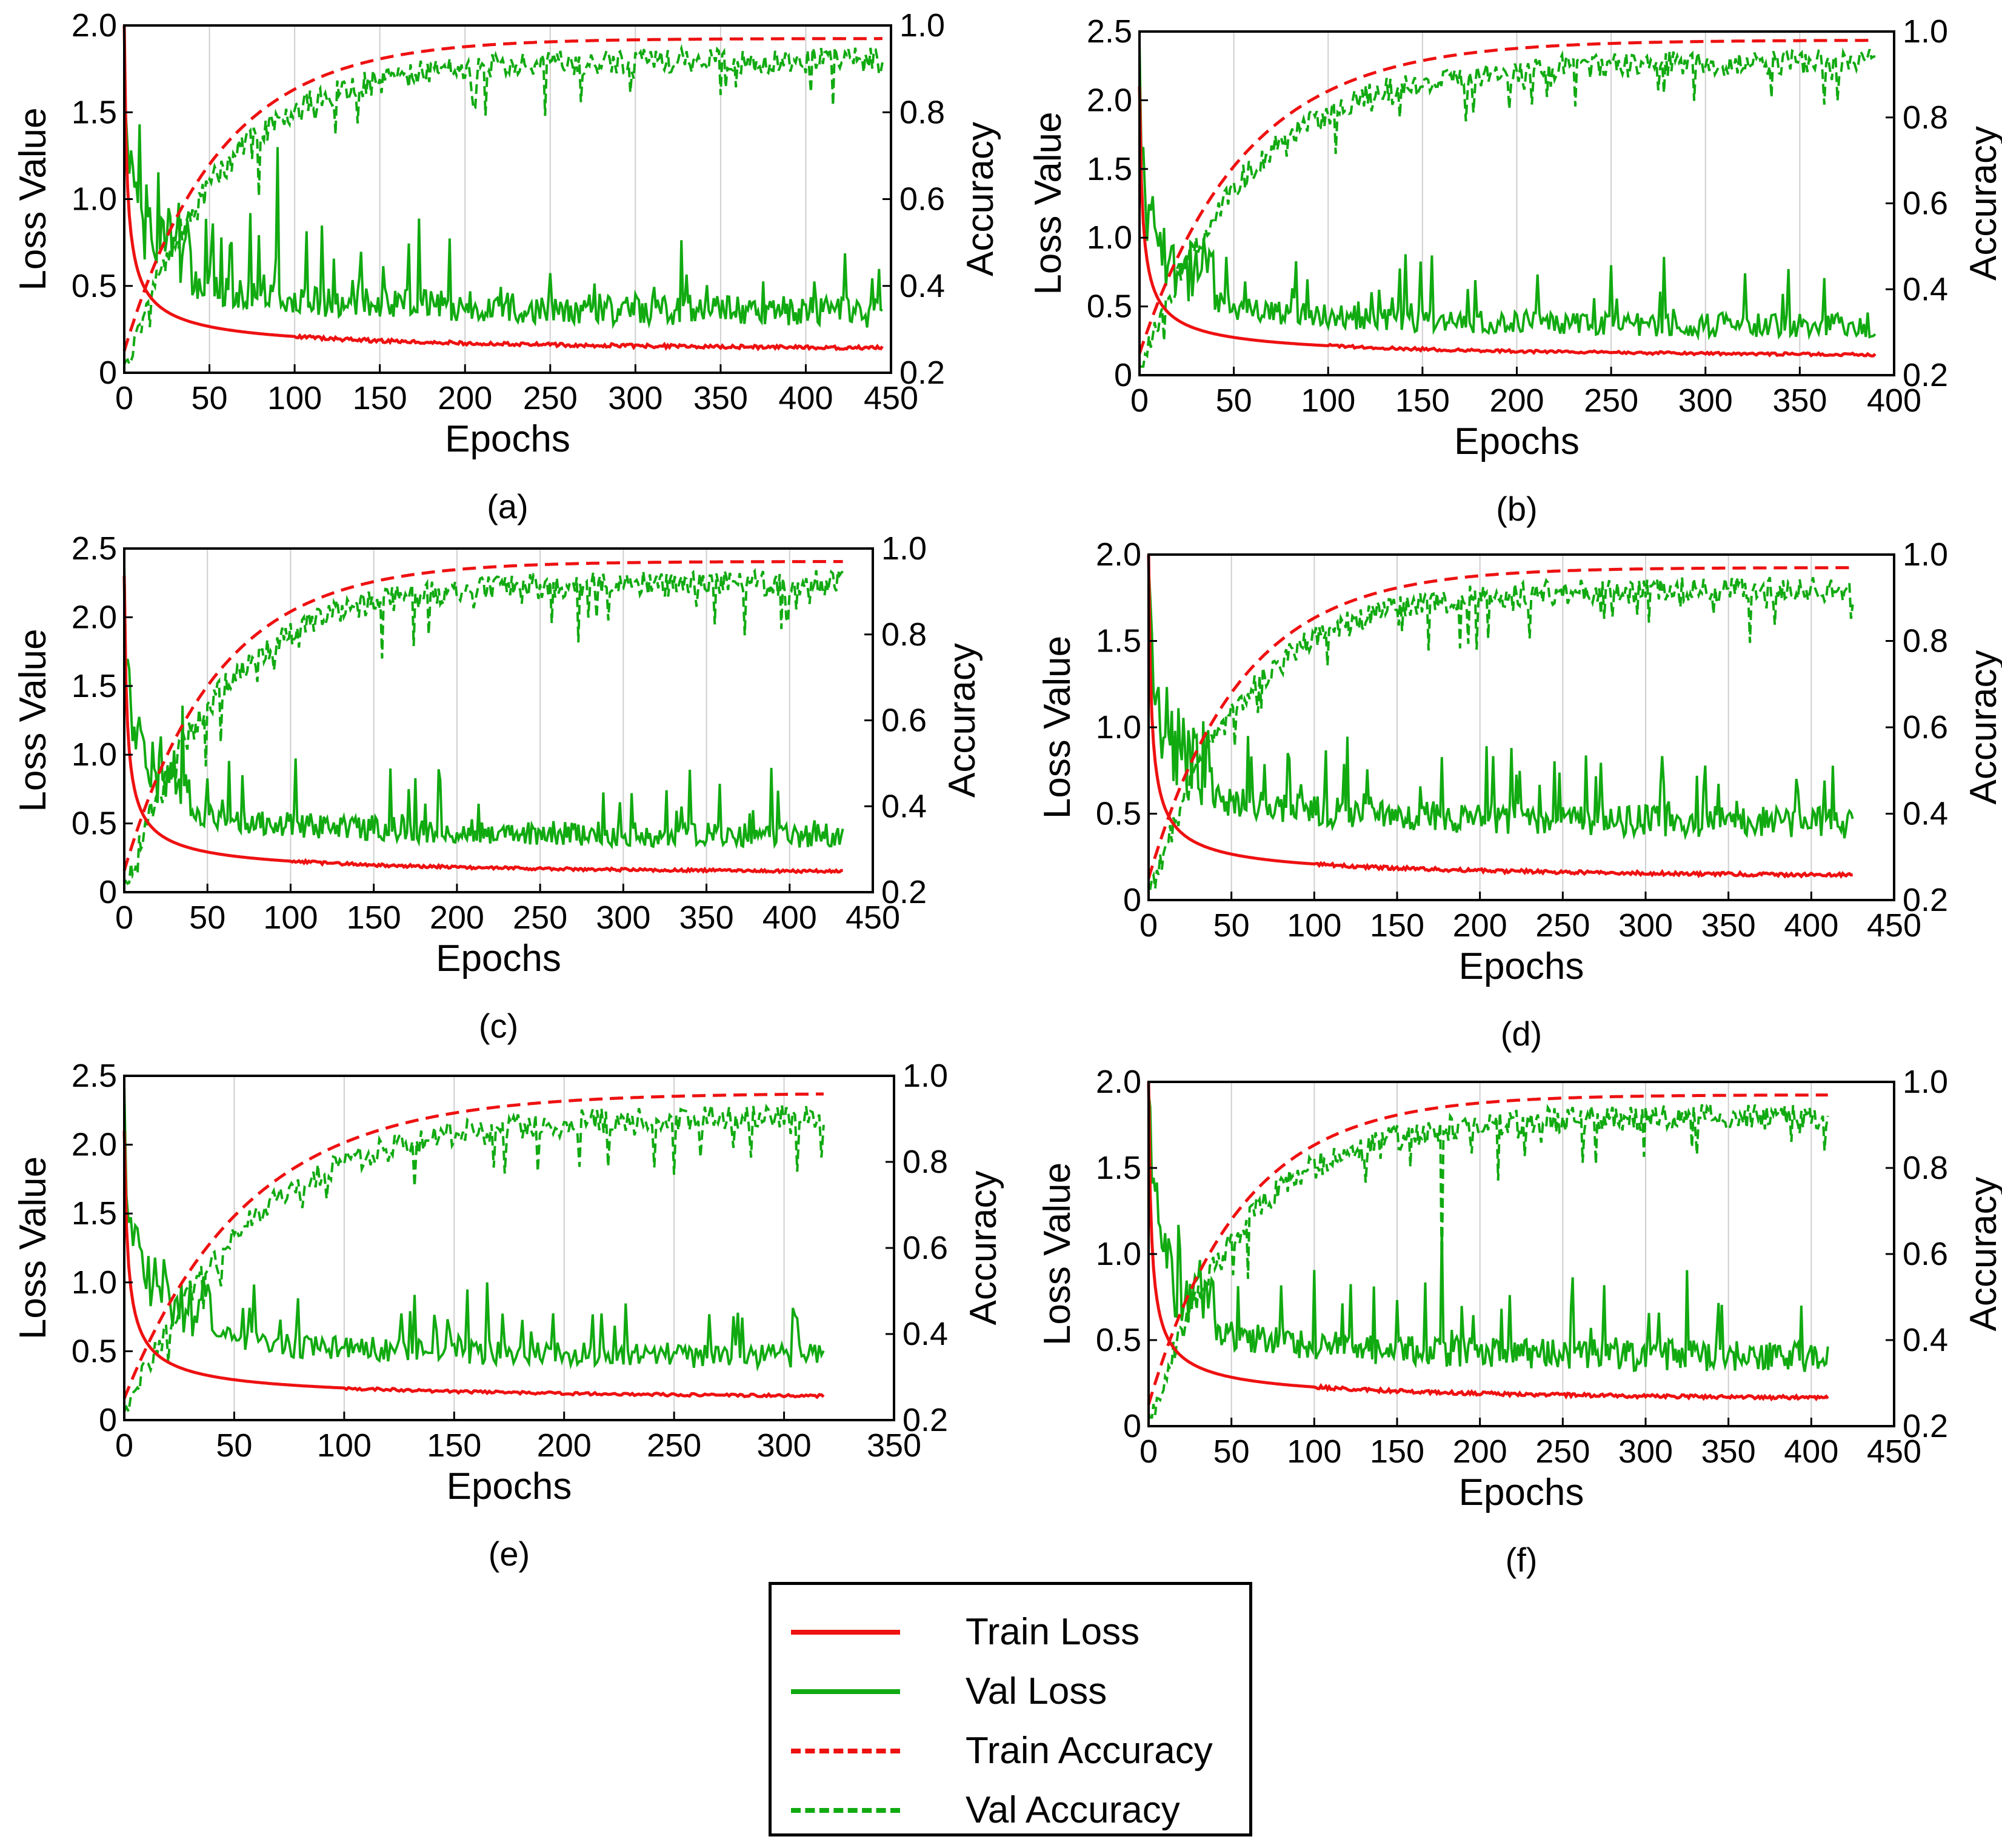  I want to click on panel-label: (b), so click(1517, 509).